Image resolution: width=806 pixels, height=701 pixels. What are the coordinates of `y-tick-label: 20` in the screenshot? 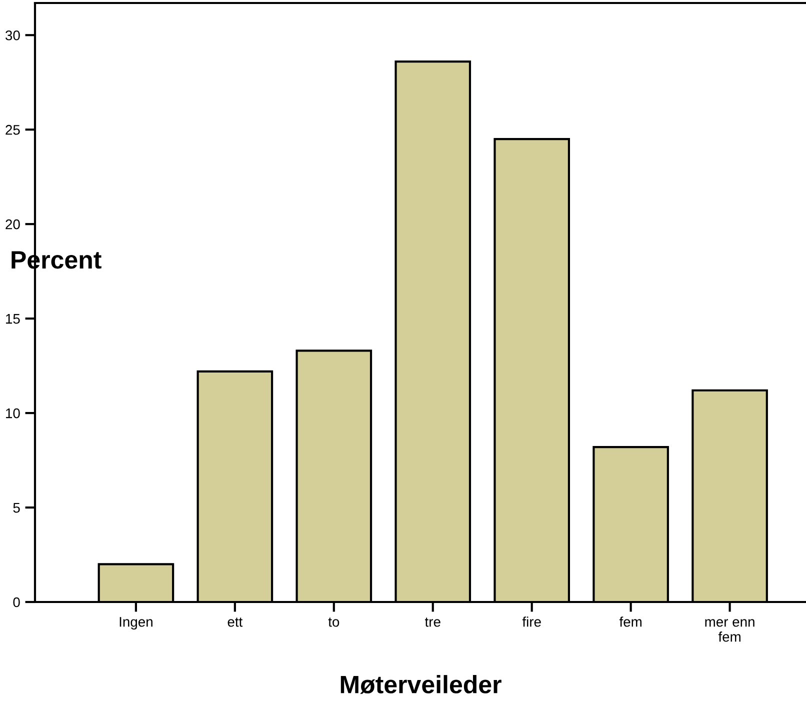 It's located at (13, 224).